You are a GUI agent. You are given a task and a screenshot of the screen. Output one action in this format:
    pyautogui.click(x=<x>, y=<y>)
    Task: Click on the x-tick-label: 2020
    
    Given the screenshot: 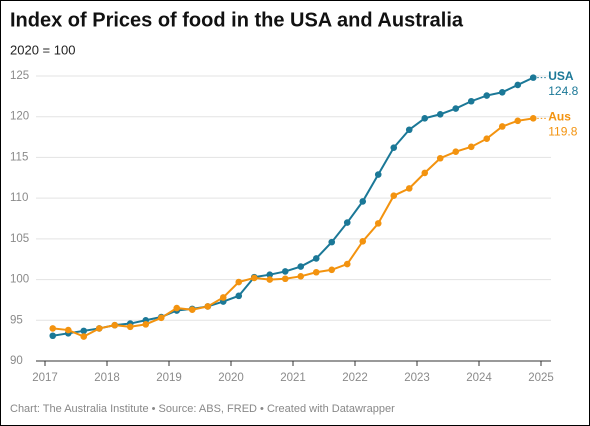 What is the action you would take?
    pyautogui.click(x=231, y=378)
    